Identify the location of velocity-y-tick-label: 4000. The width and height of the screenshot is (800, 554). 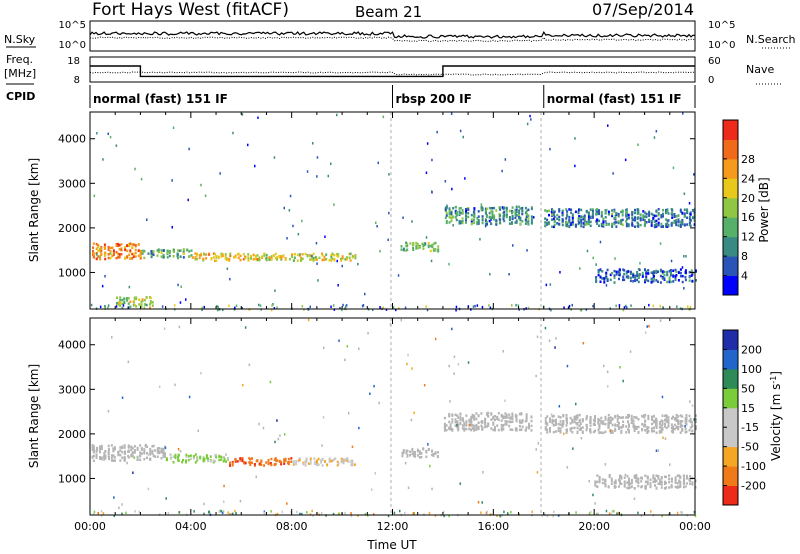
(72, 345).